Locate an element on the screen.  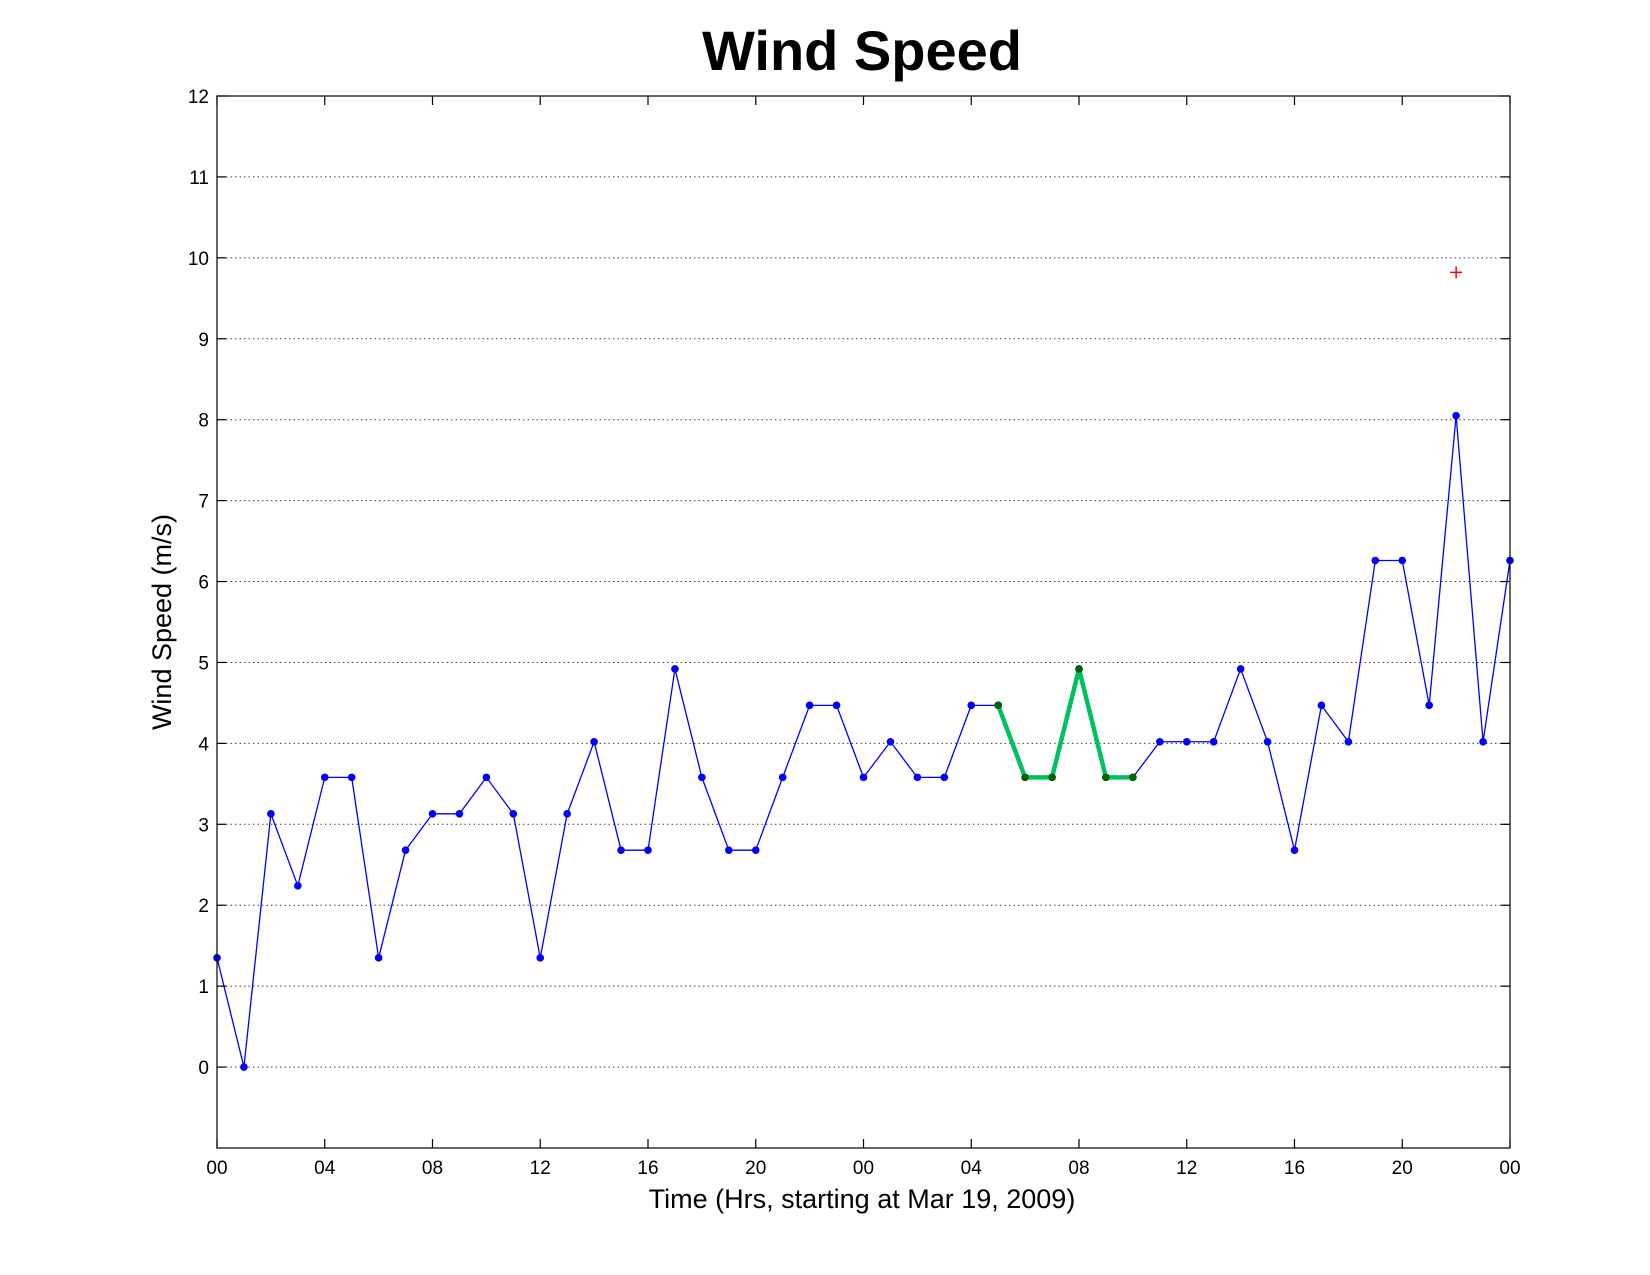
y-tick-label: 2 is located at coordinates (203, 906).